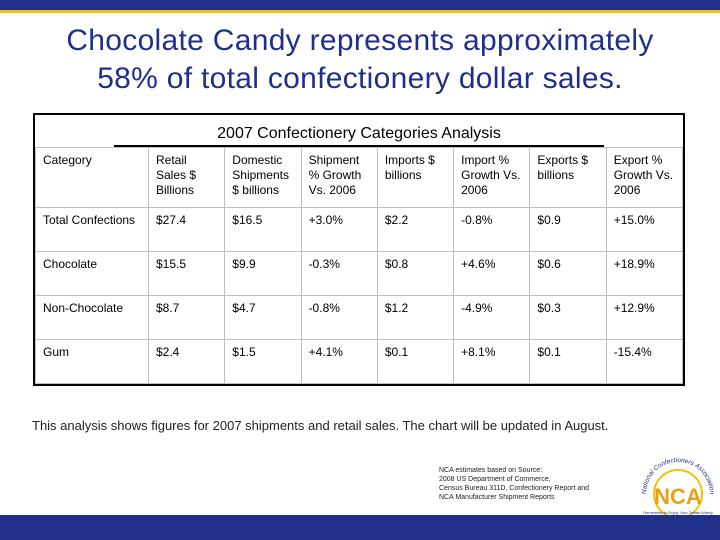 This screenshot has height=540, width=720. I want to click on cell-exports: $0.3, so click(568, 317).